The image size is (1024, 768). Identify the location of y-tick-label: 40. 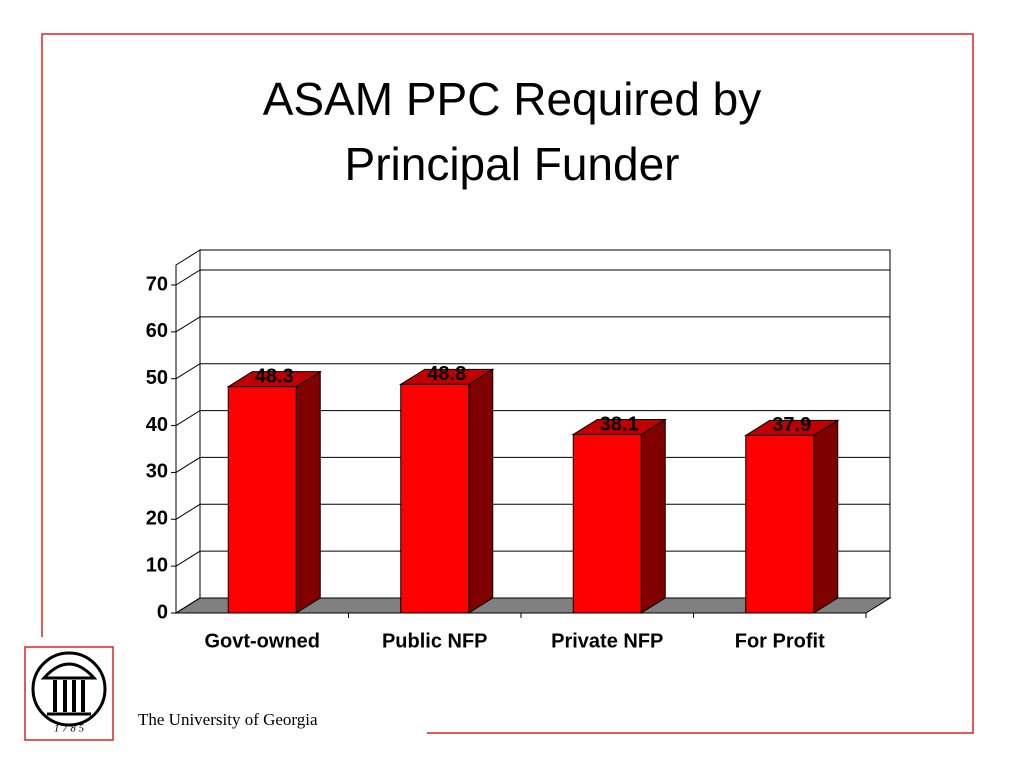
(157, 425).